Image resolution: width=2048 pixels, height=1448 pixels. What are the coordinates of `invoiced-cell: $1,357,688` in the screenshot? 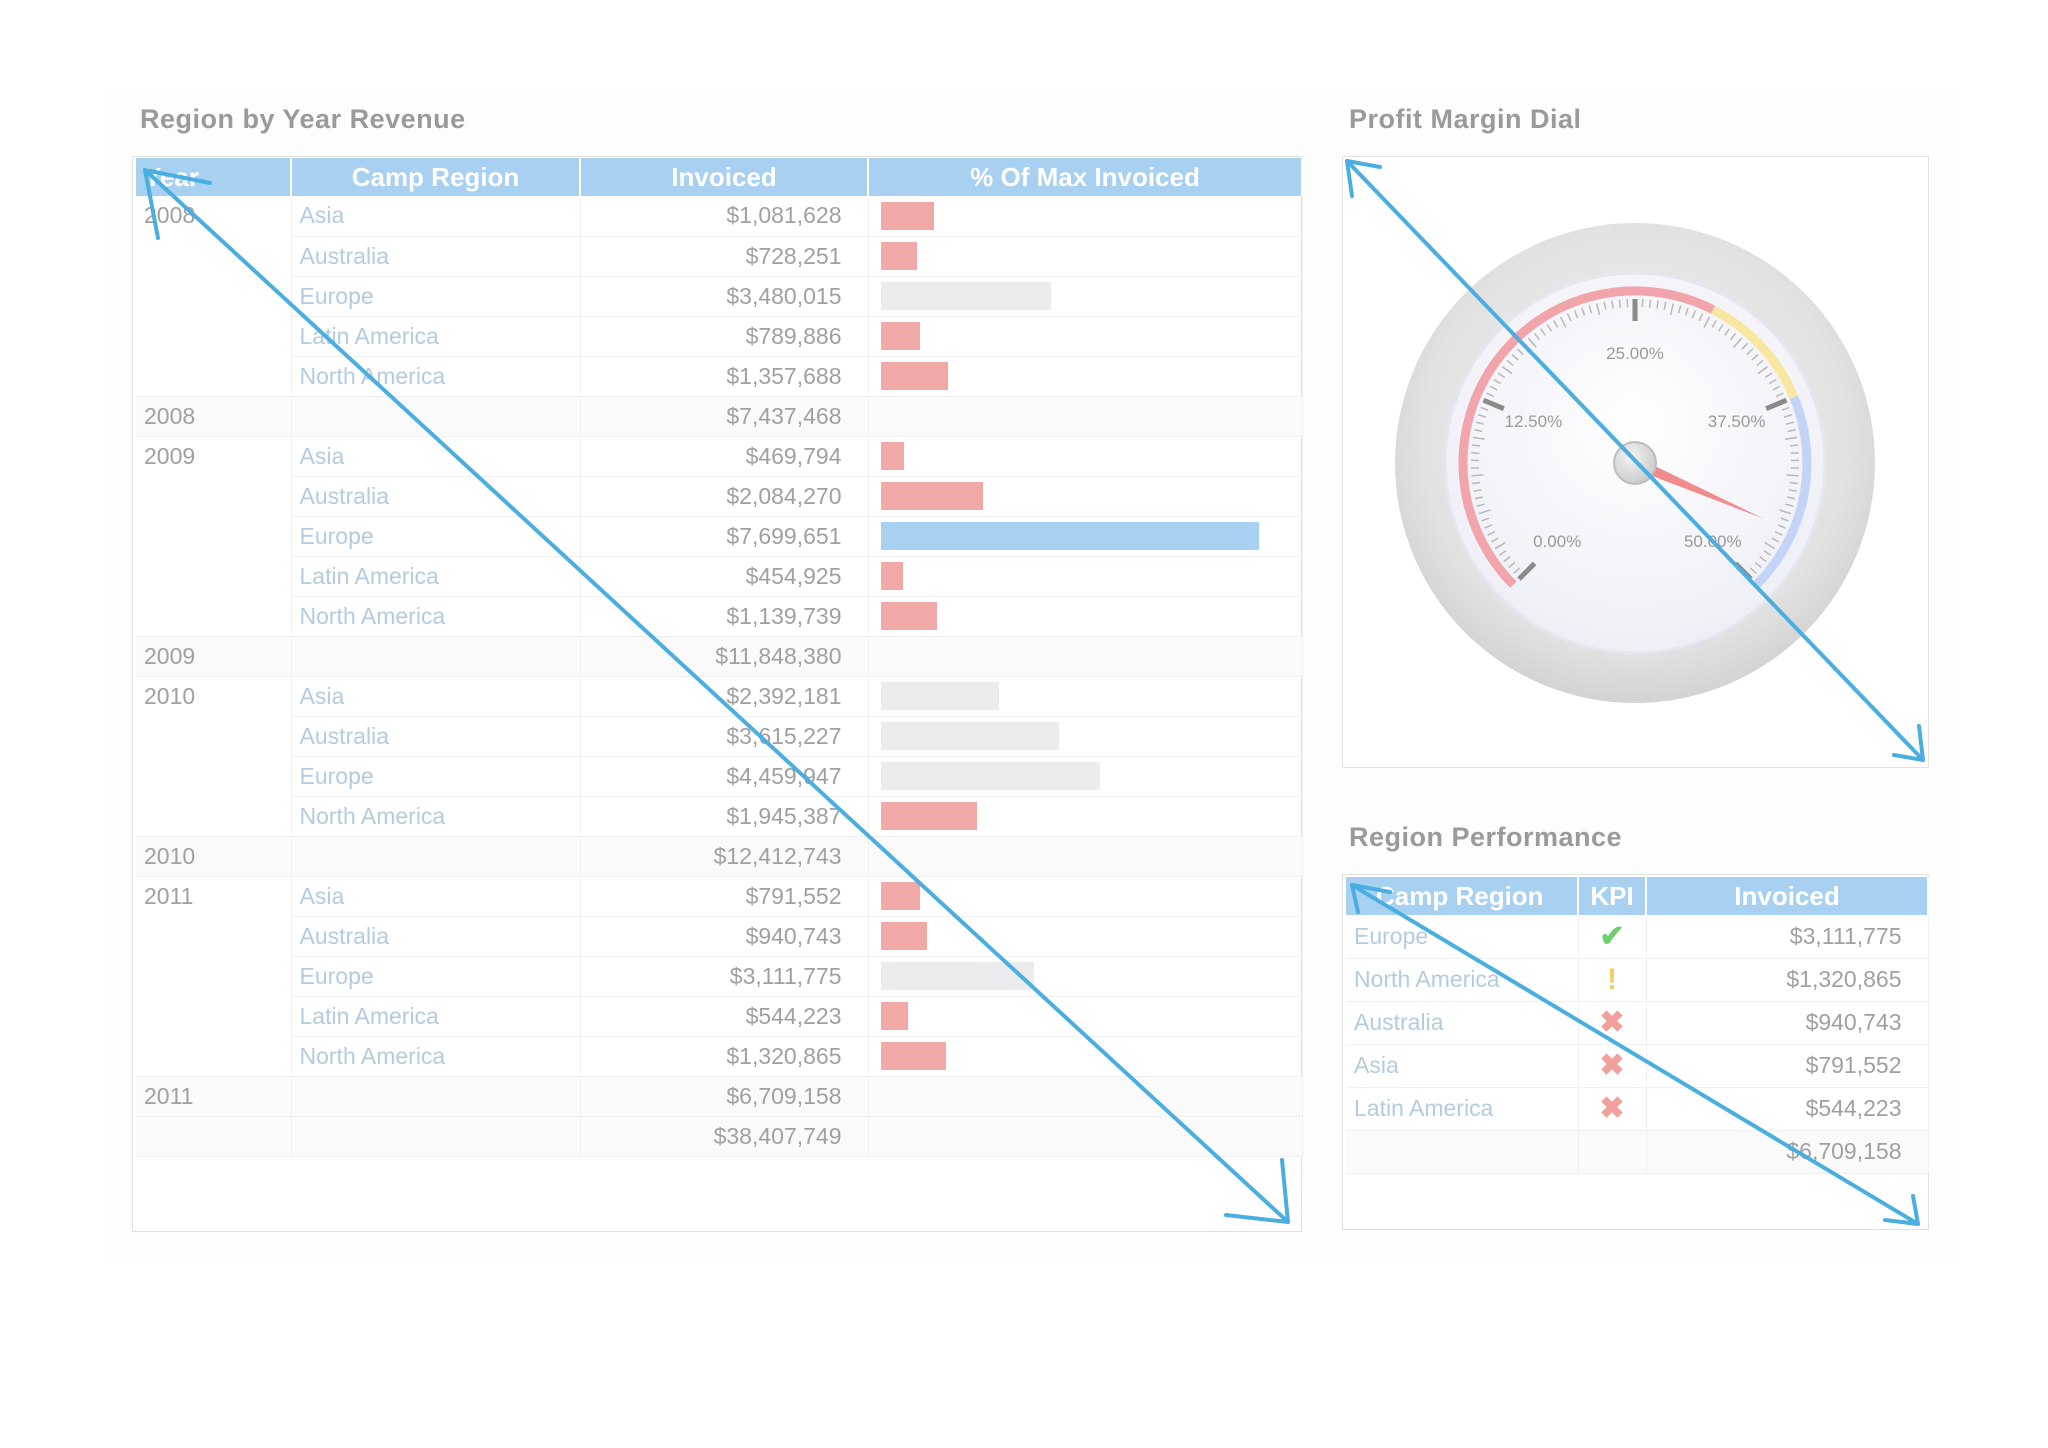 It's located at (724, 376).